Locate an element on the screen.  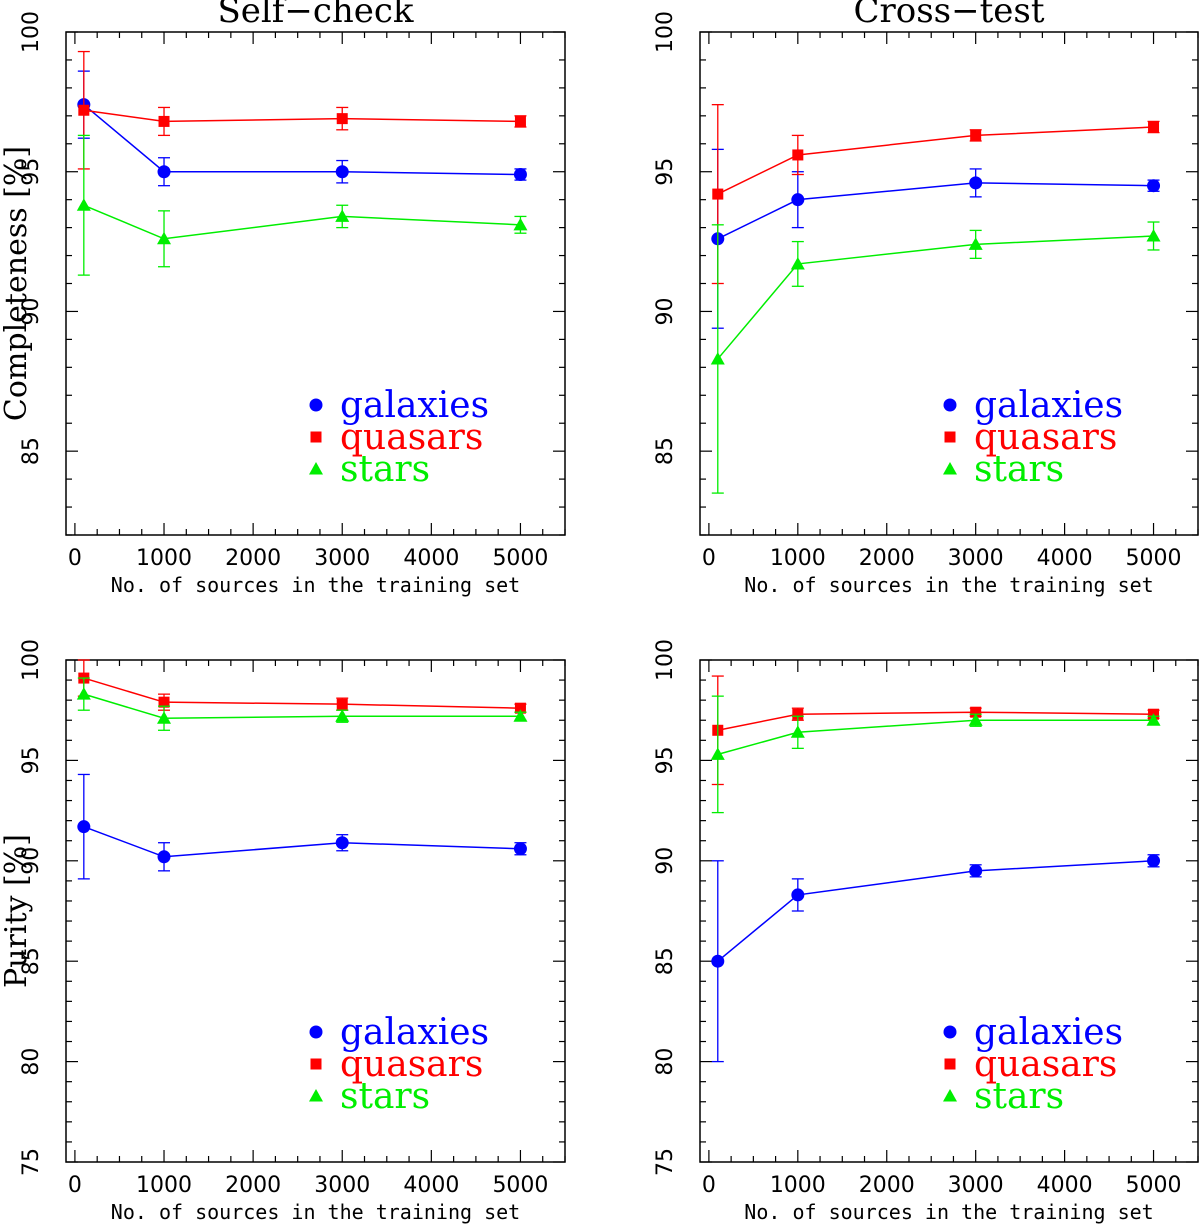
y-tick-label: 80 is located at coordinates (665, 1062).